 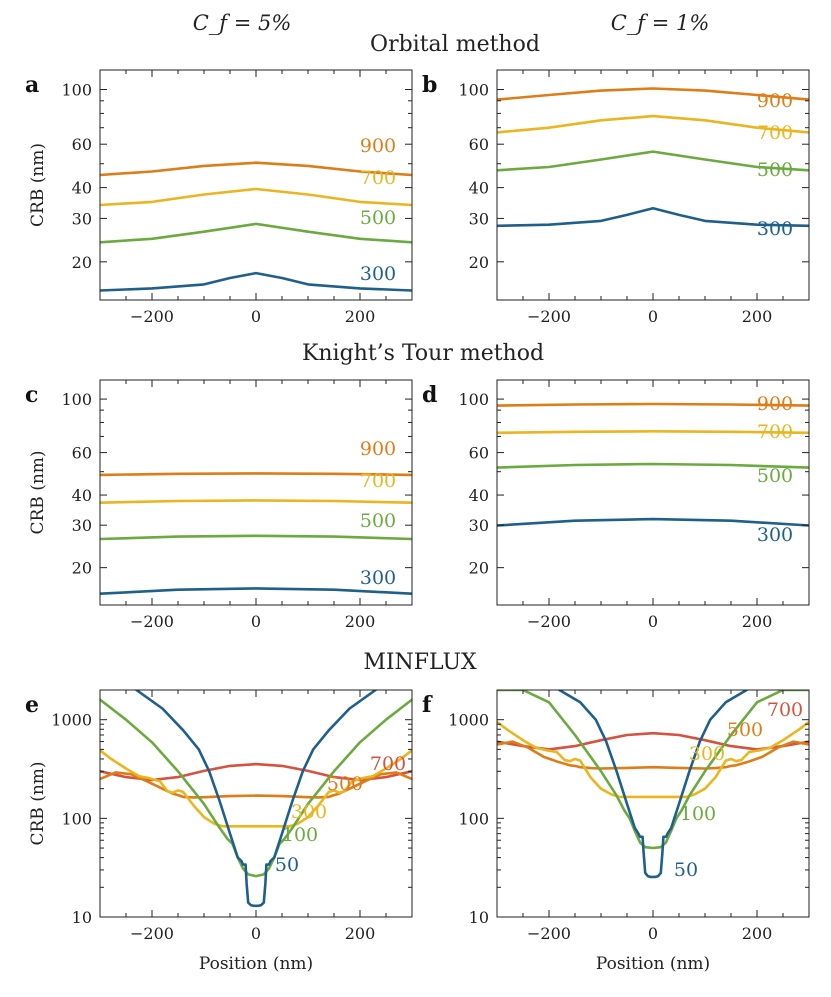 I want to click on series-group-d, so click(x=653, y=464).